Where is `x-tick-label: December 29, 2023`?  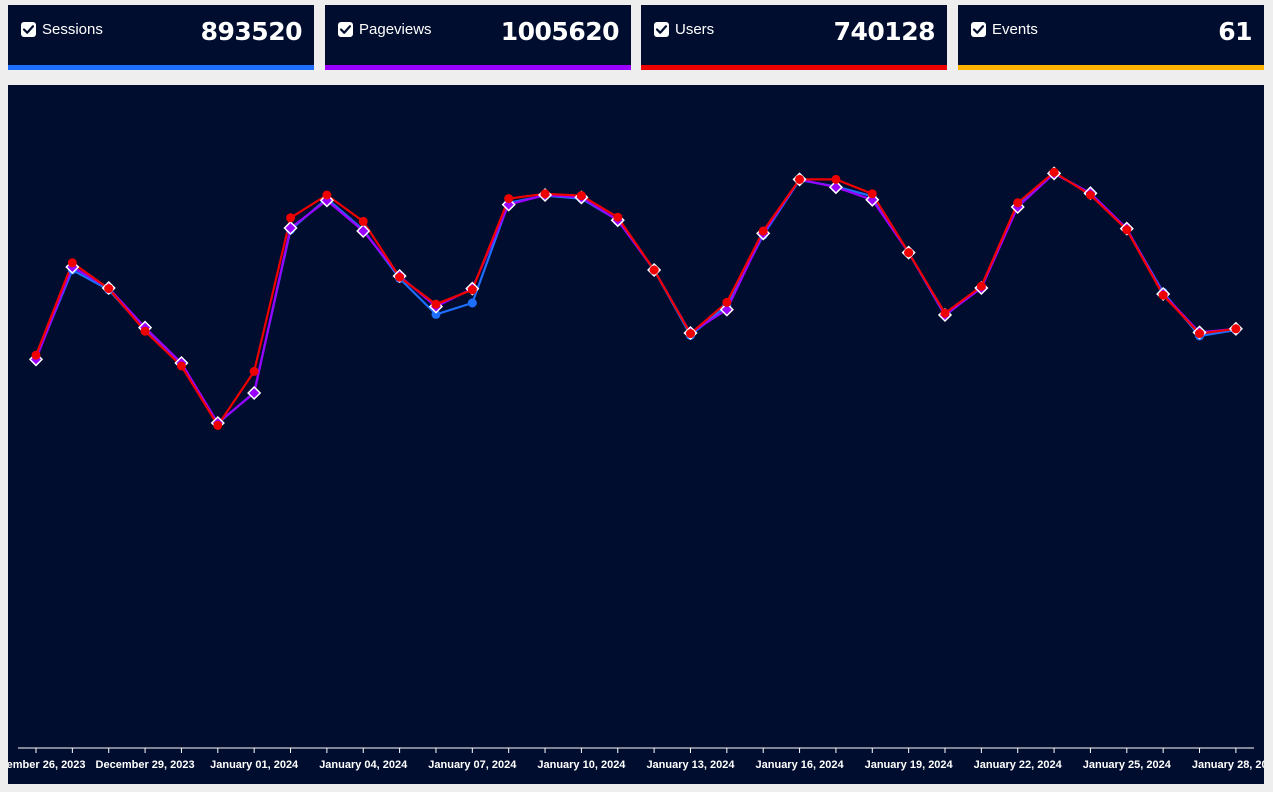 x-tick-label: December 29, 2023 is located at coordinates (145, 765).